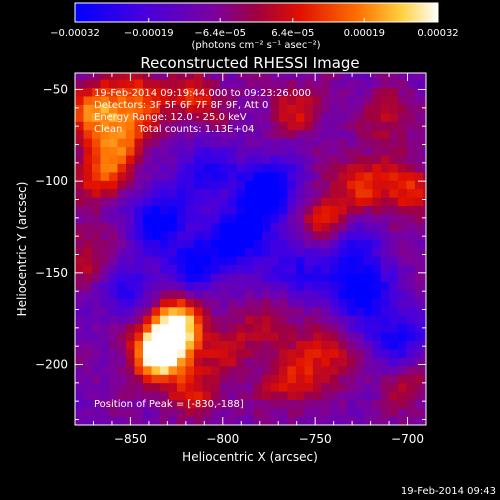 Image resolution: width=500 pixels, height=500 pixels. I want to click on annotation-detectors: Detectors: 3F 5F 6F 7F 8F 9F, Att 0, so click(181, 105).